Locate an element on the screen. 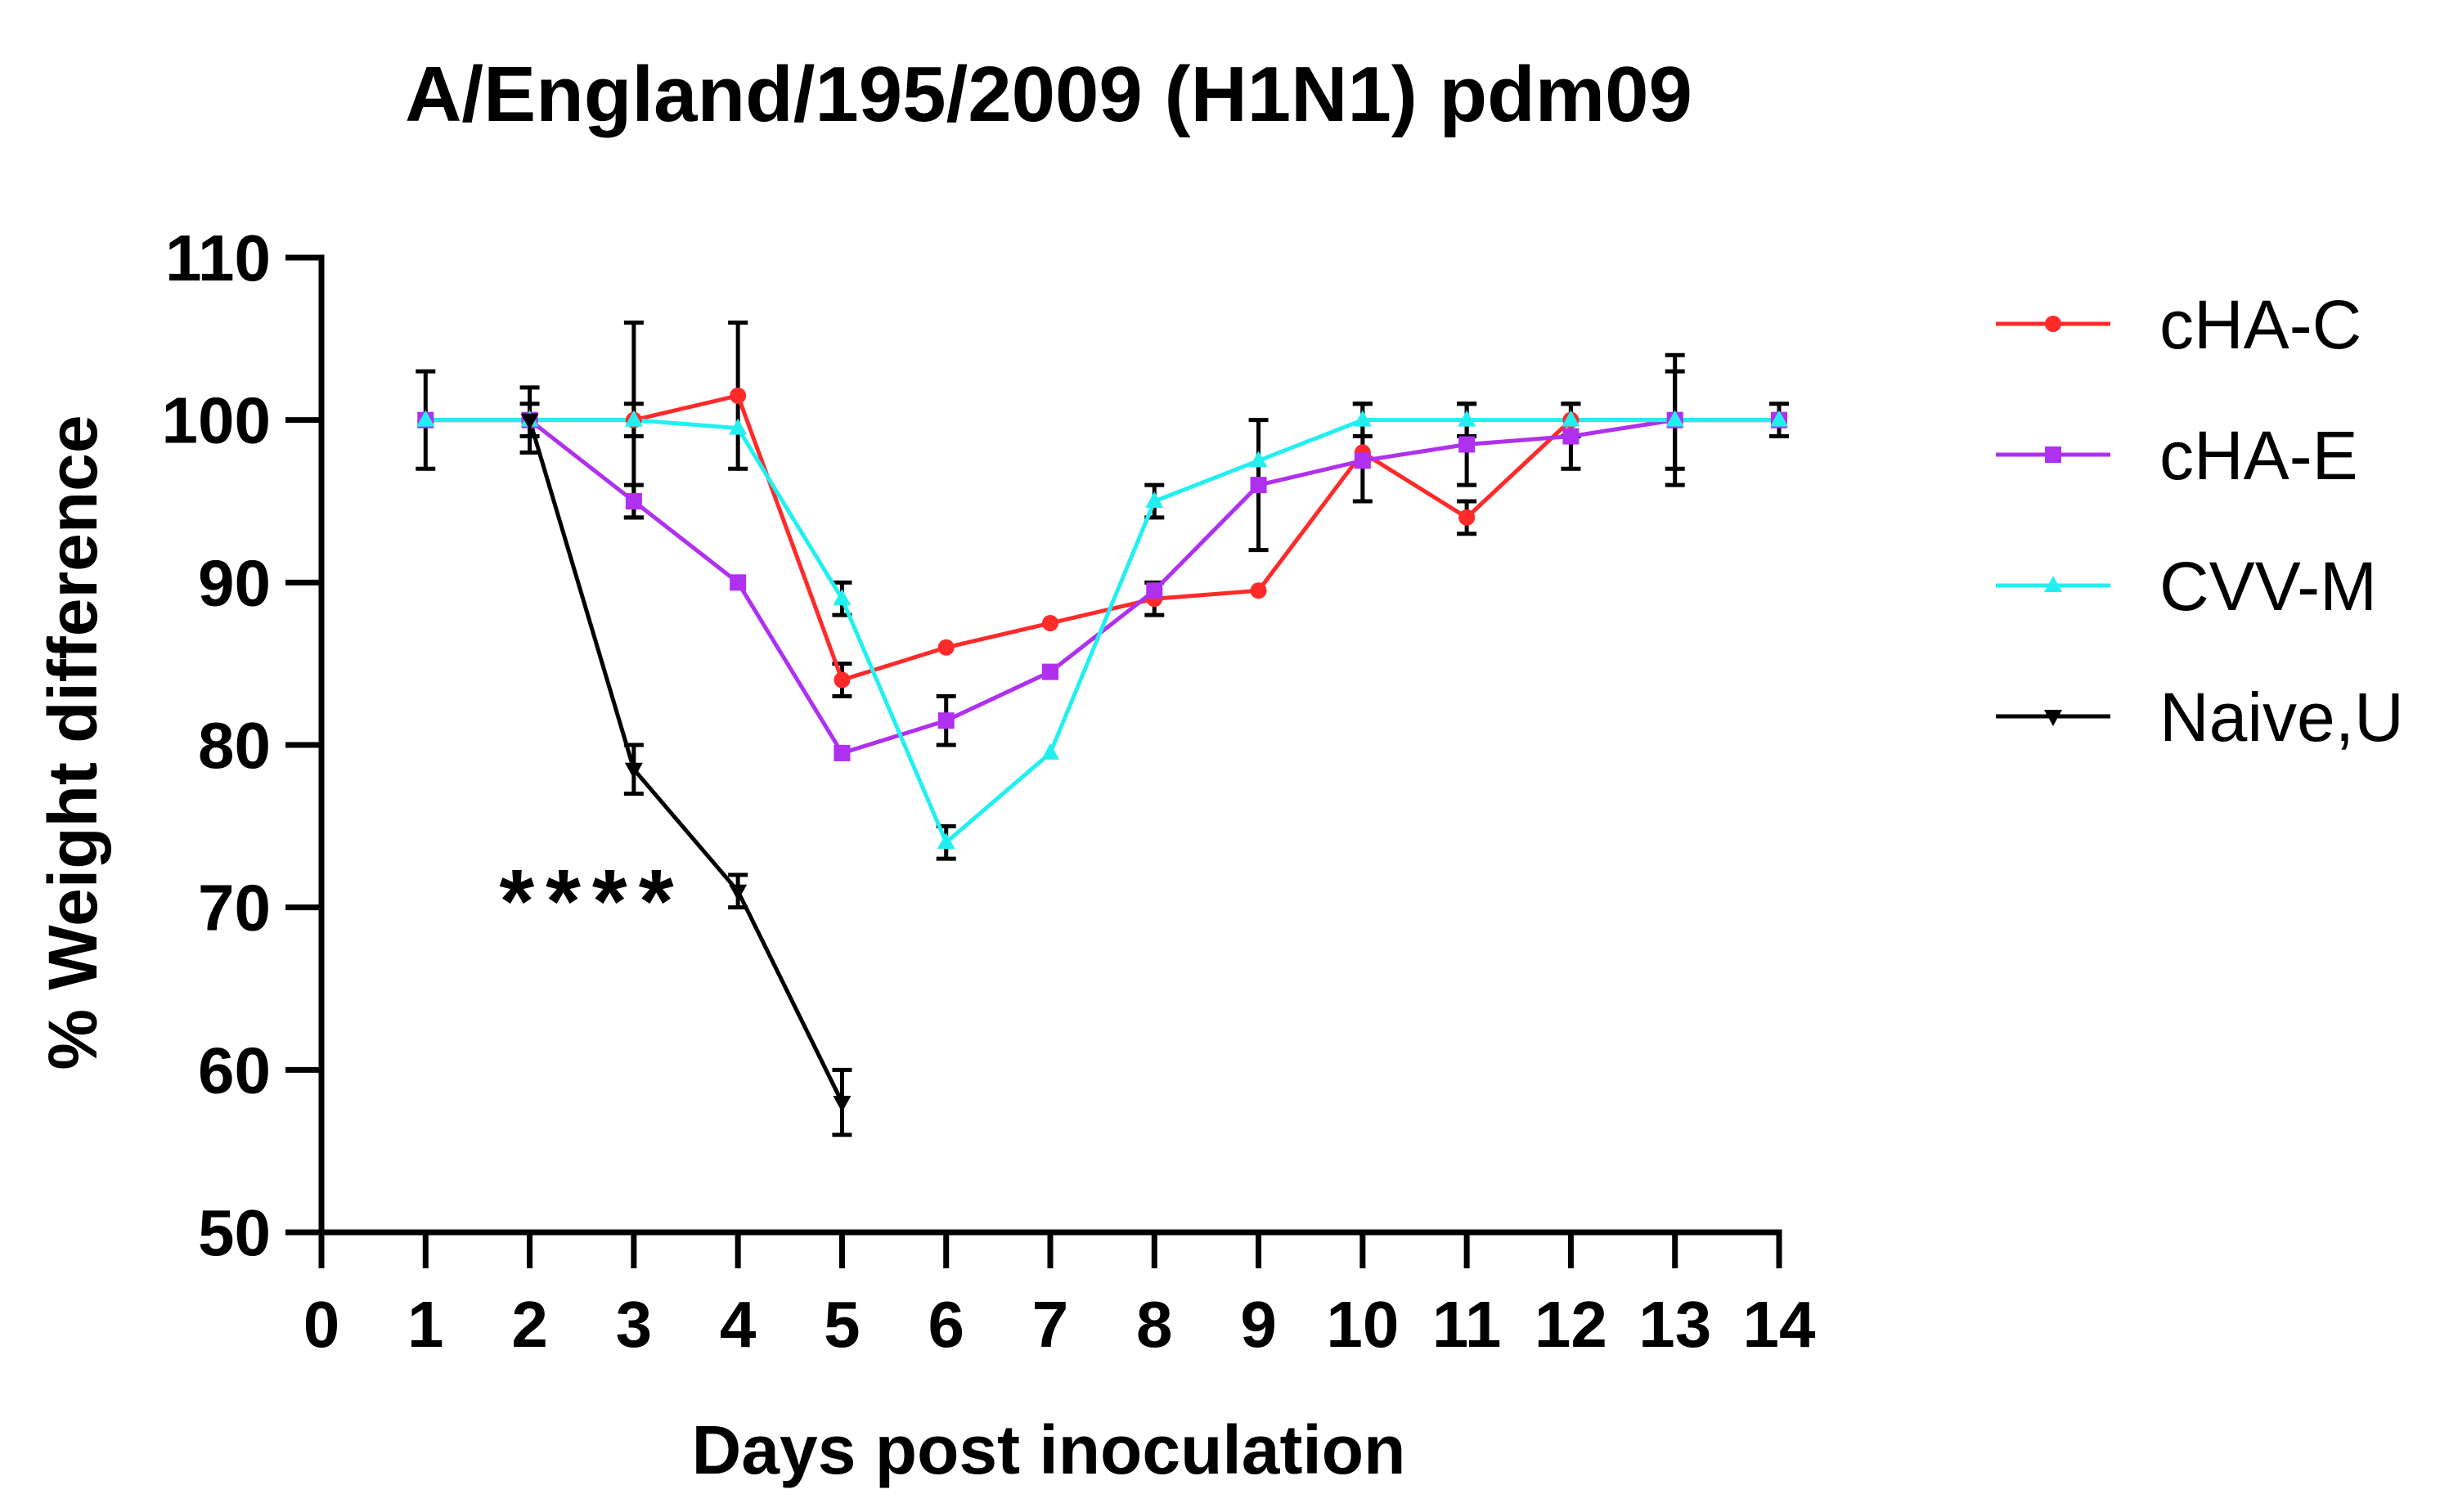 The image size is (2458, 1512). x-tick-label: 12 is located at coordinates (1571, 1325).